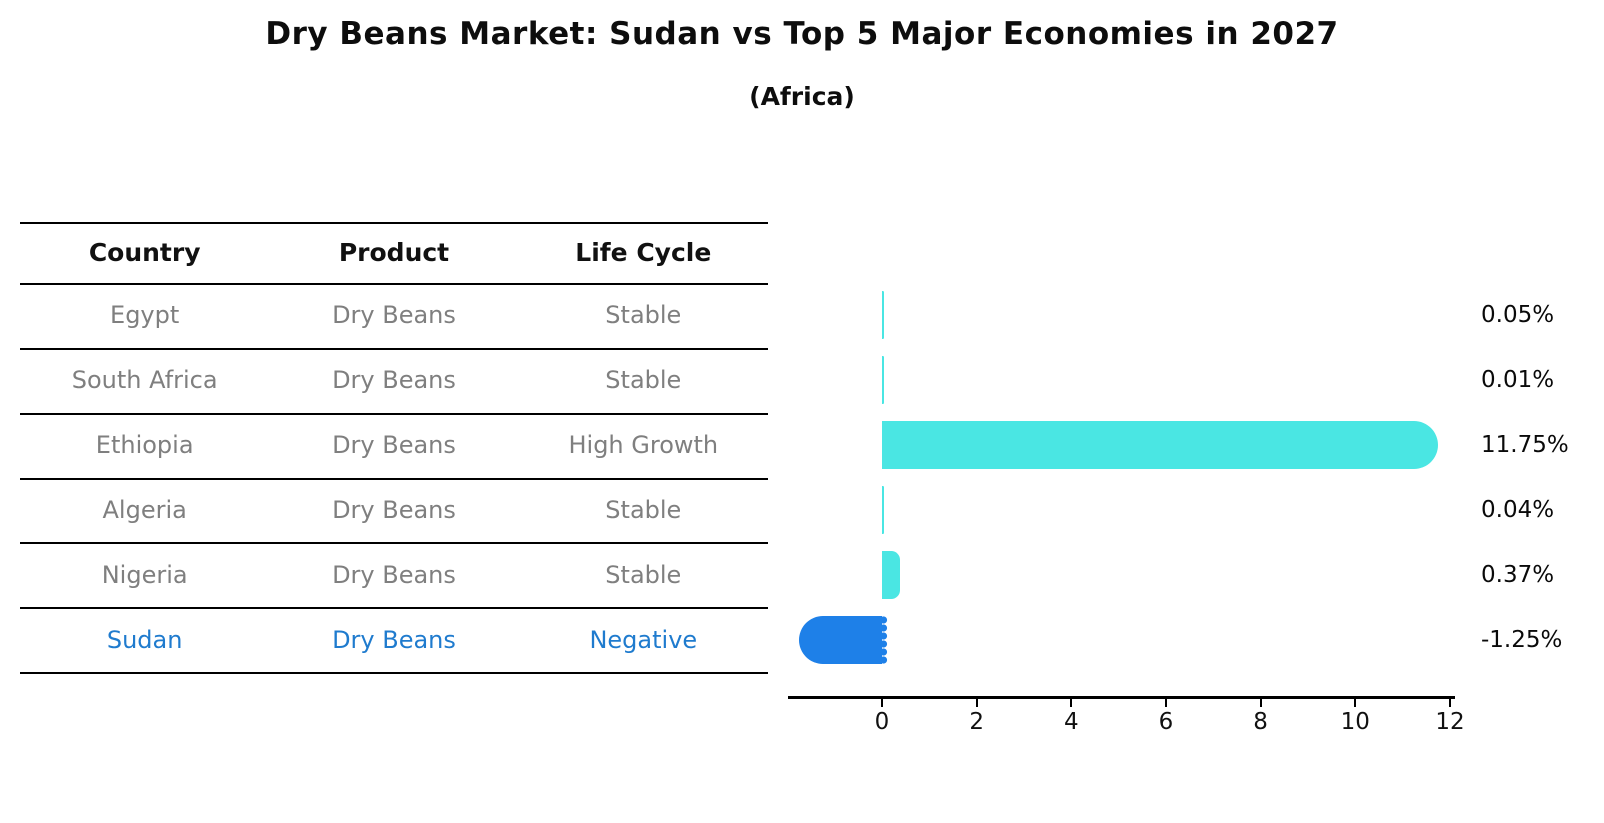 Image resolution: width=1604 pixels, height=823 pixels. I want to click on table-row: Sudan Dry Beans Negative, so click(394, 639).